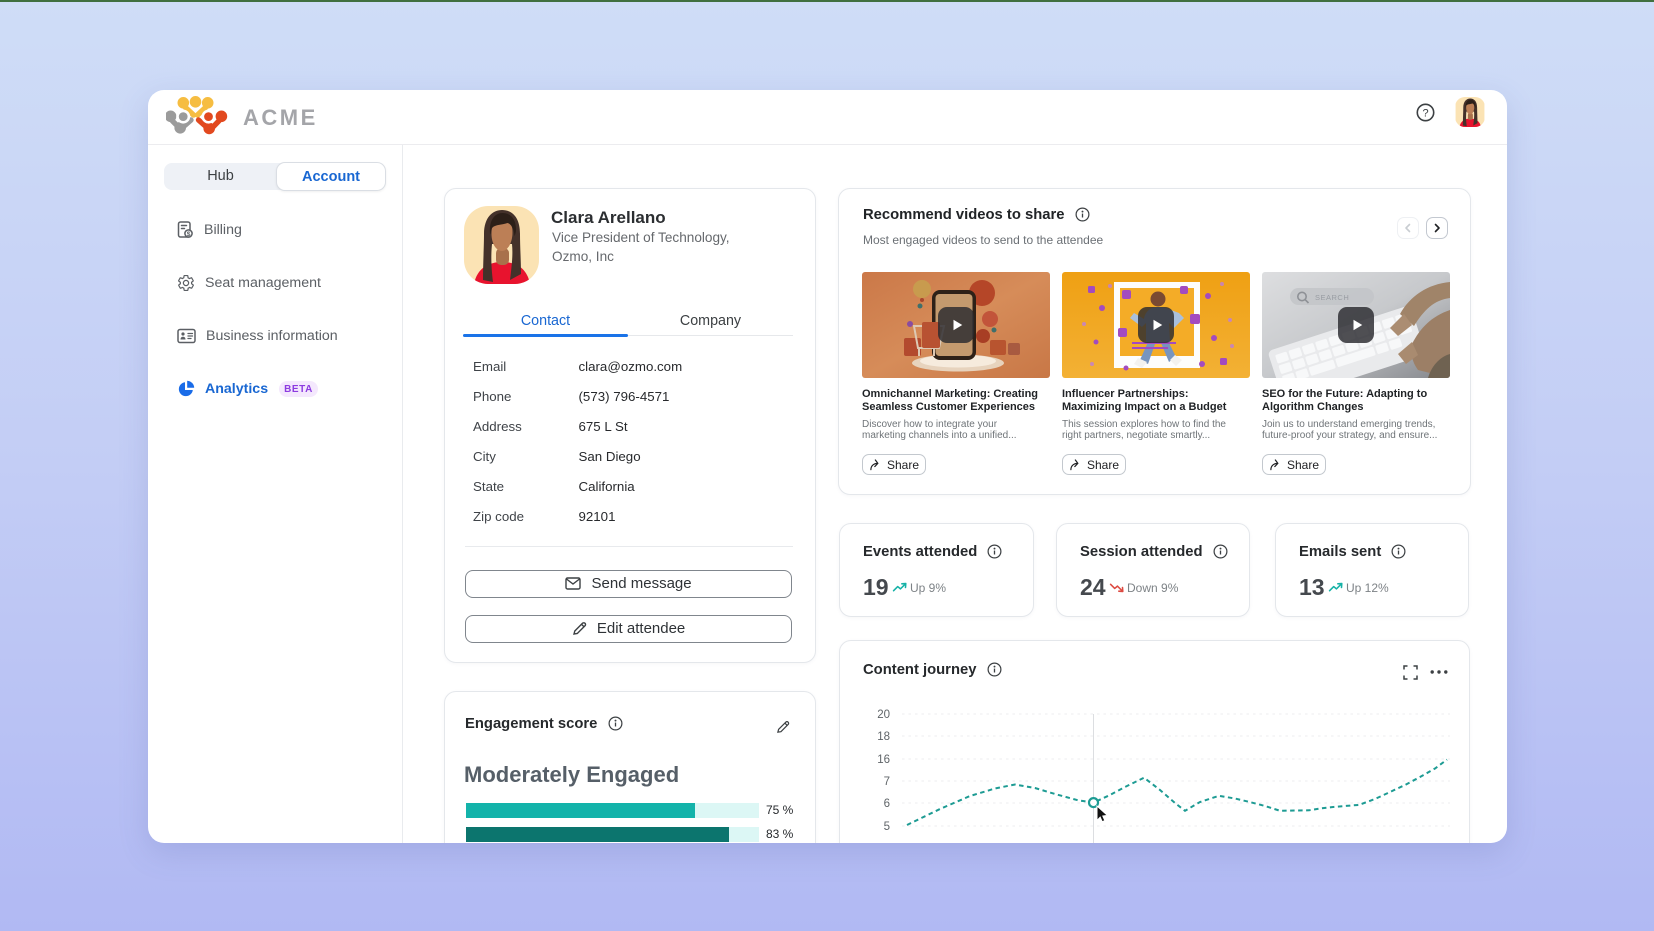  Describe the element at coordinates (1332, 297) in the screenshot. I see `svg-text: SEARCH` at that location.